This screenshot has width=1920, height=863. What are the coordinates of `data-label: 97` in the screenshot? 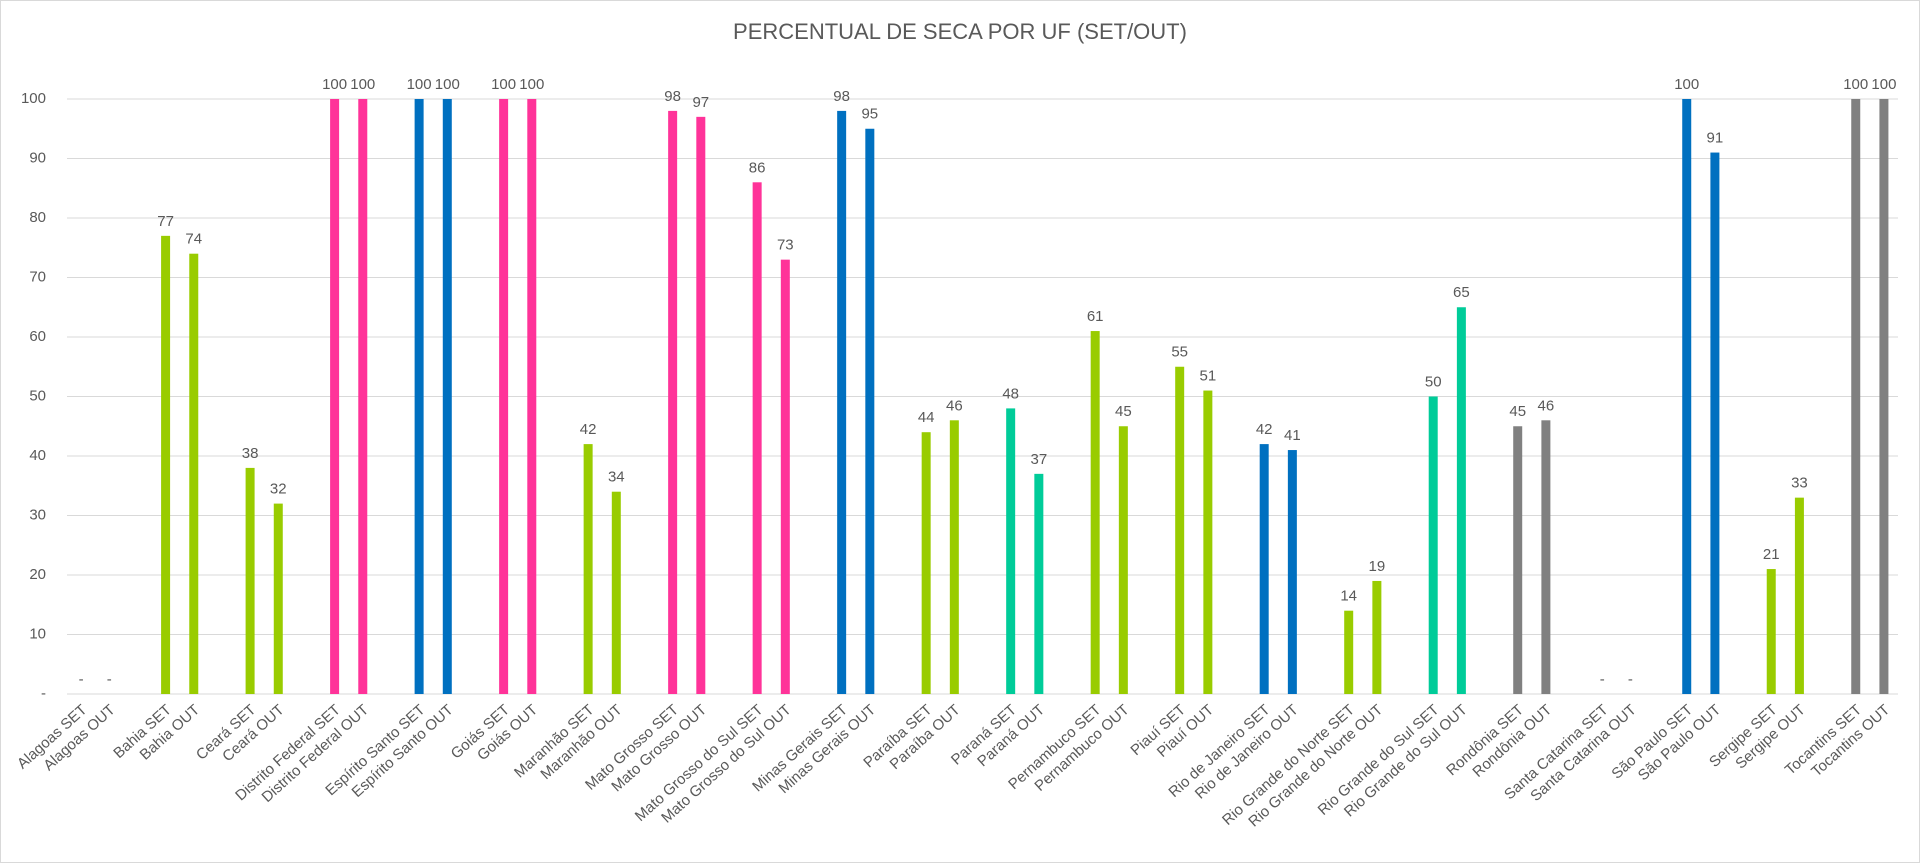 It's located at (700, 102).